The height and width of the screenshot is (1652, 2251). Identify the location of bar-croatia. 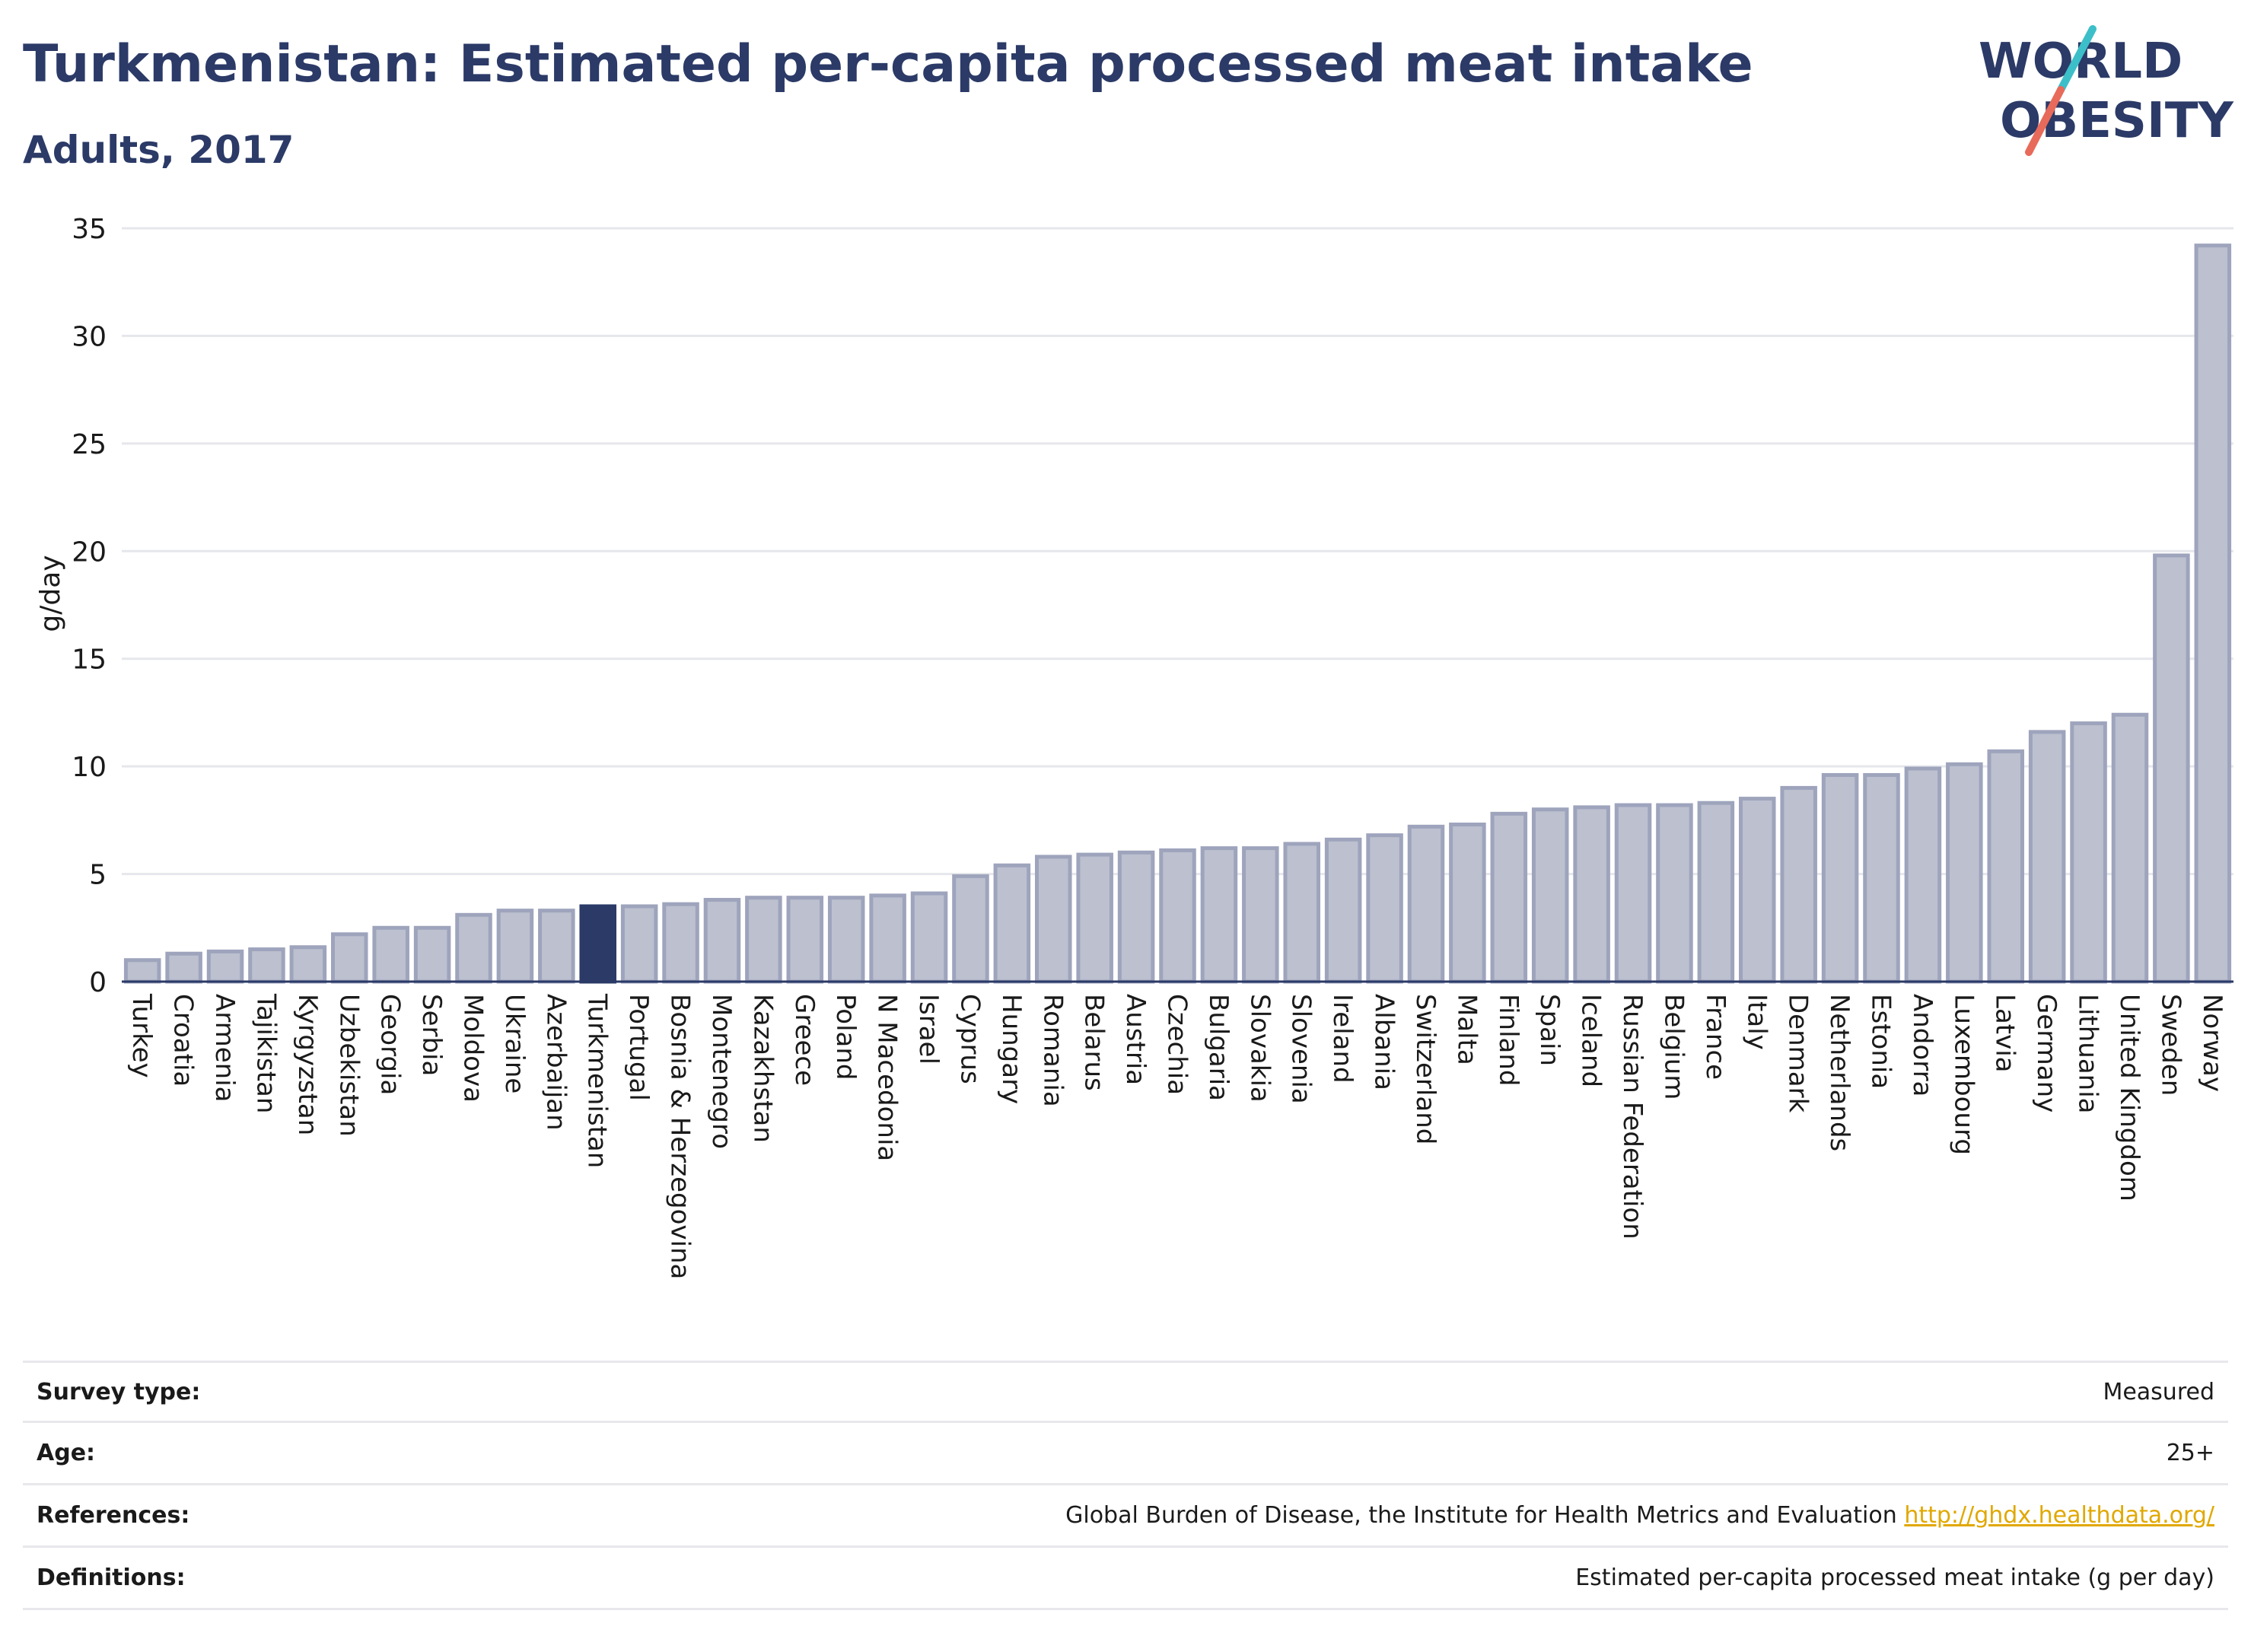
(183, 967).